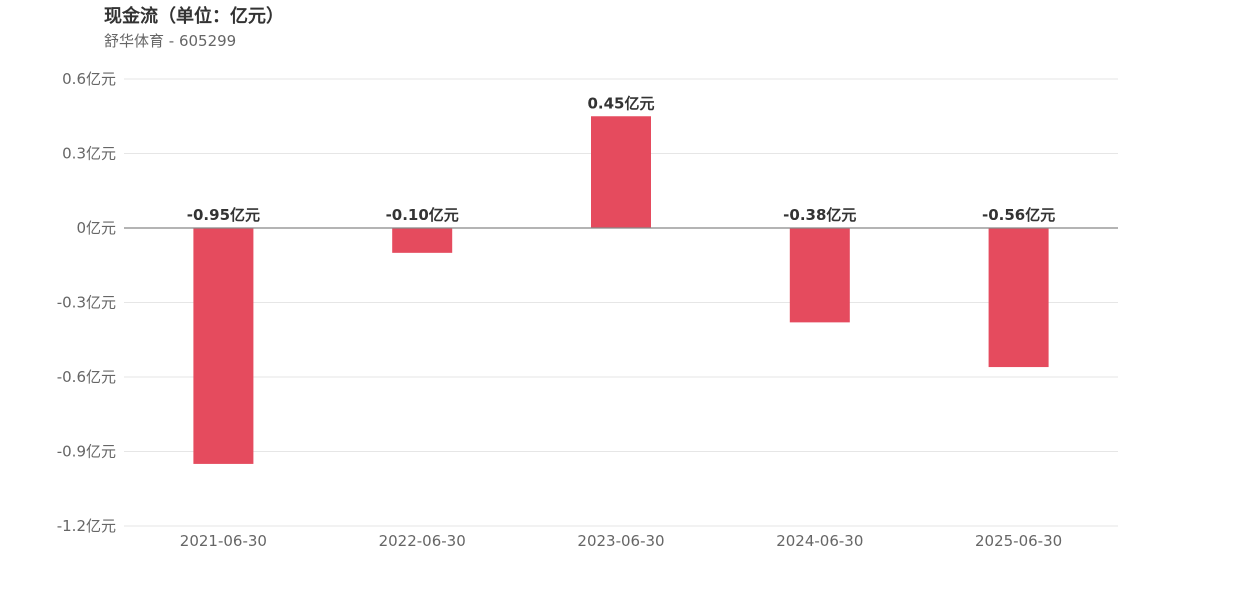 This screenshot has height=596, width=1242. Describe the element at coordinates (86, 526) in the screenshot. I see `y-tick-label: -1.2亿元` at that location.